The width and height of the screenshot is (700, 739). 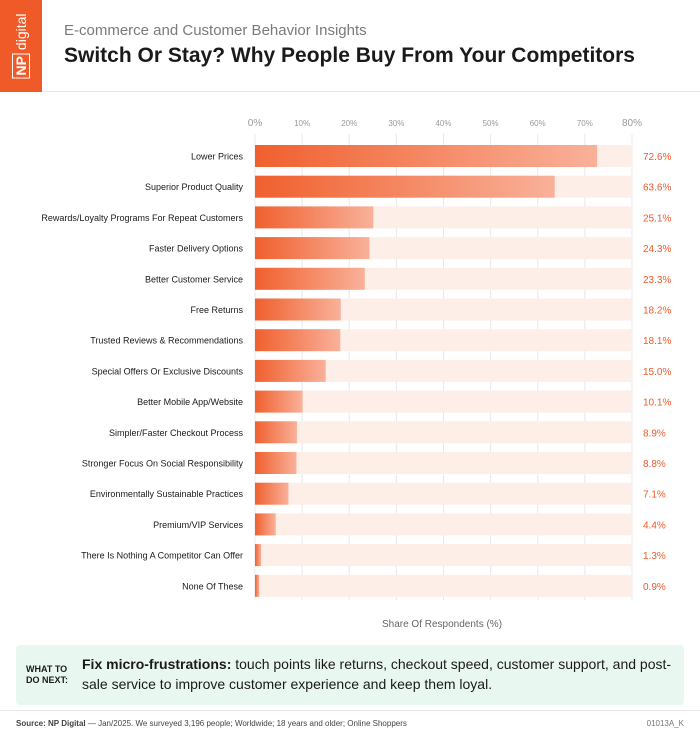 I want to click on bar-row: Simpler/Faster Checkout Process 8.9%, so click(x=387, y=432).